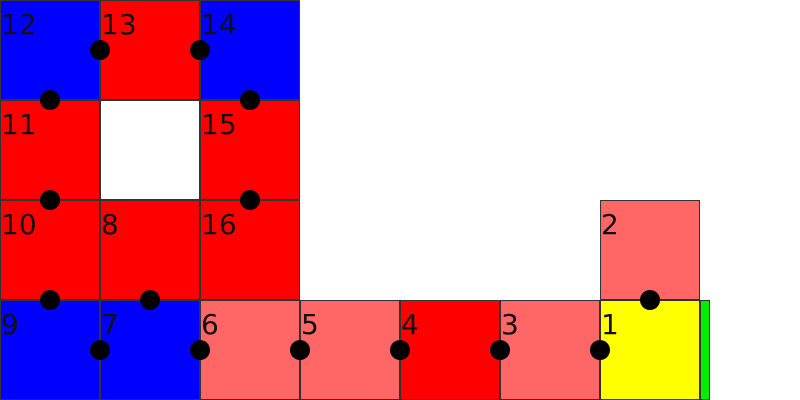  What do you see at coordinates (50, 350) in the screenshot?
I see `tile-9: 9` at bounding box center [50, 350].